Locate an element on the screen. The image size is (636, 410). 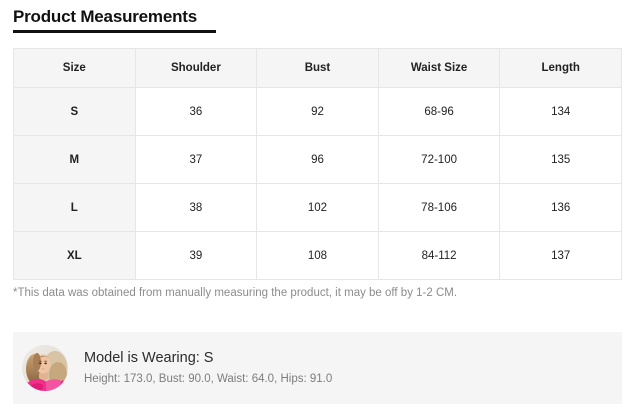
title-block: Product Measurements is located at coordinates (114, 19).